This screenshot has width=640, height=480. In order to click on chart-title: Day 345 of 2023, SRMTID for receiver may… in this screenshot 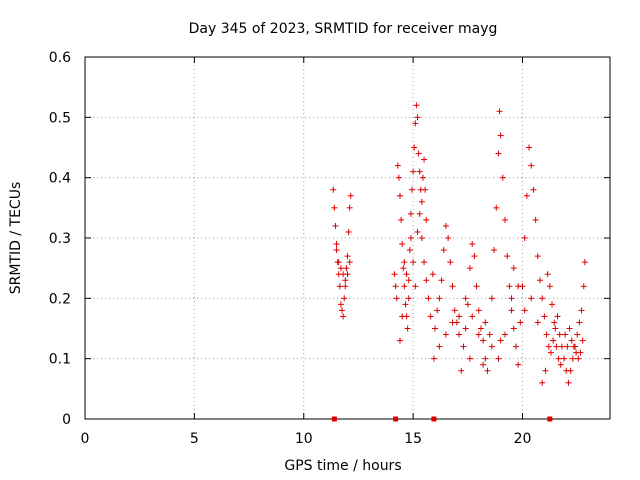, I will do `click(343, 29)`.